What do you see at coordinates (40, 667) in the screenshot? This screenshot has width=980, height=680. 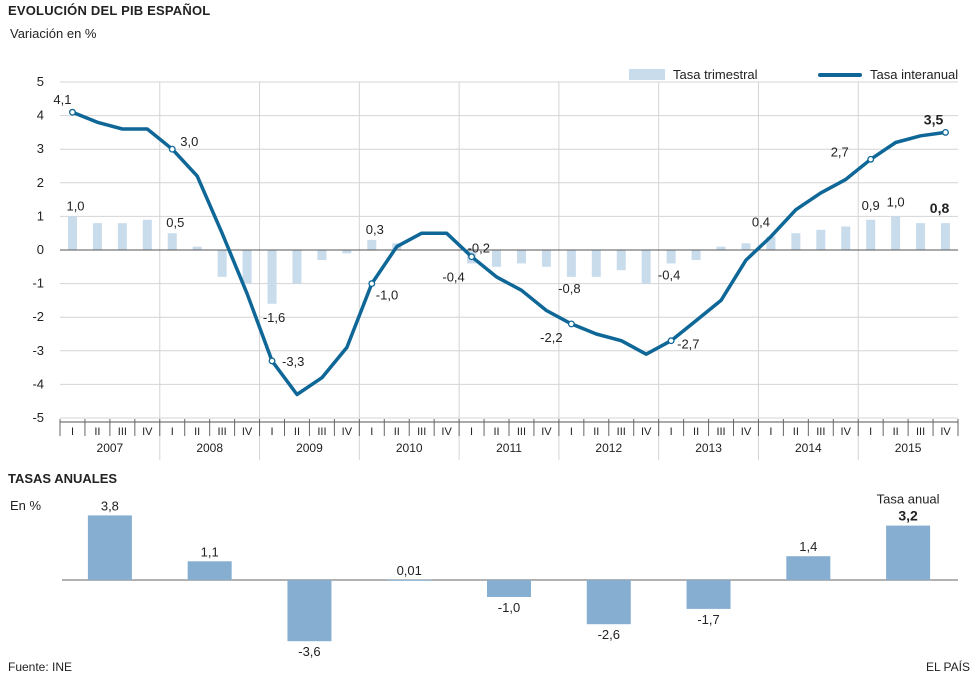 I see `source-note: Fuente: INE` at bounding box center [40, 667].